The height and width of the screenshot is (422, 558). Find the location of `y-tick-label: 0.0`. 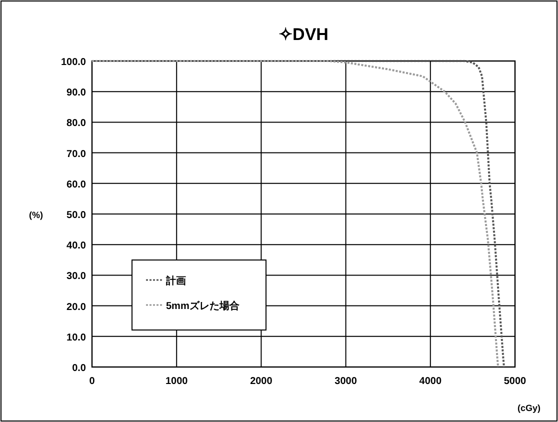

y-tick-label: 0.0 is located at coordinates (79, 368).